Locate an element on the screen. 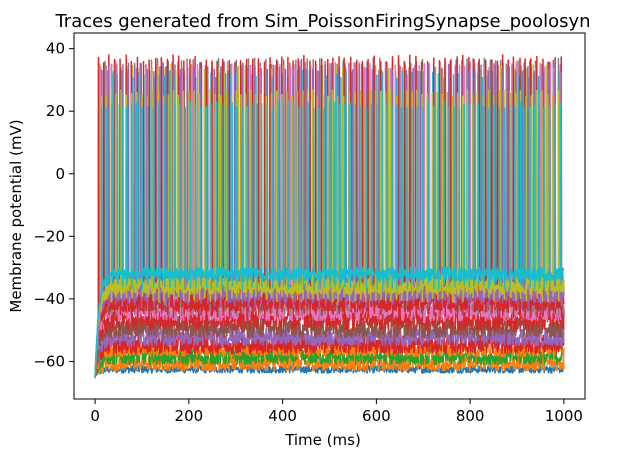 This screenshot has height=458, width=634. y-tick-label: −40 is located at coordinates (49, 299).